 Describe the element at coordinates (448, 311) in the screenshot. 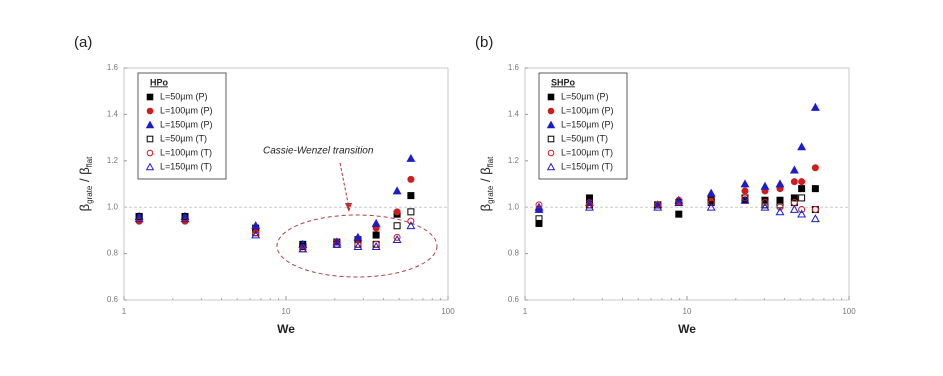

I see `x-tick-label: 100` at that location.